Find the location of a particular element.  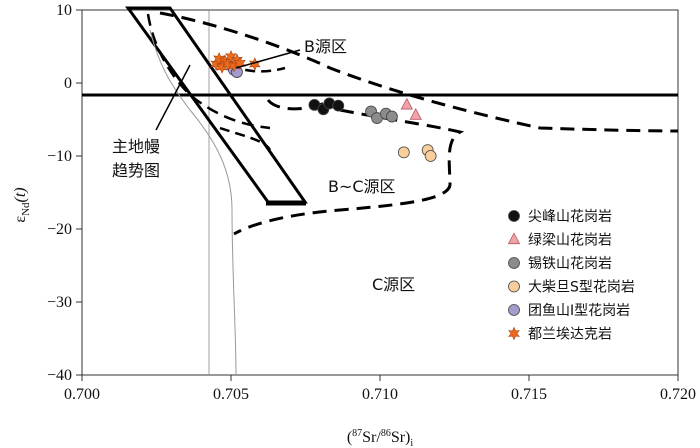

mantle-trend-label-line2: 趋势图 is located at coordinates (136, 170).